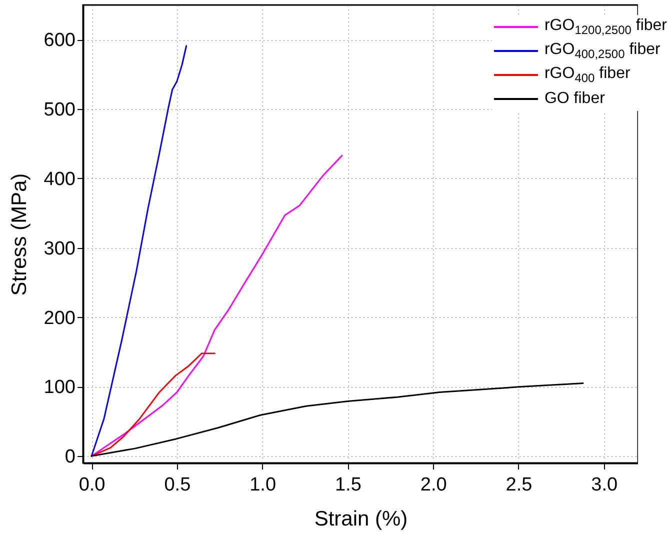 The width and height of the screenshot is (671, 548). Describe the element at coordinates (433, 485) in the screenshot. I see `x-tick-label: 2.0` at that location.